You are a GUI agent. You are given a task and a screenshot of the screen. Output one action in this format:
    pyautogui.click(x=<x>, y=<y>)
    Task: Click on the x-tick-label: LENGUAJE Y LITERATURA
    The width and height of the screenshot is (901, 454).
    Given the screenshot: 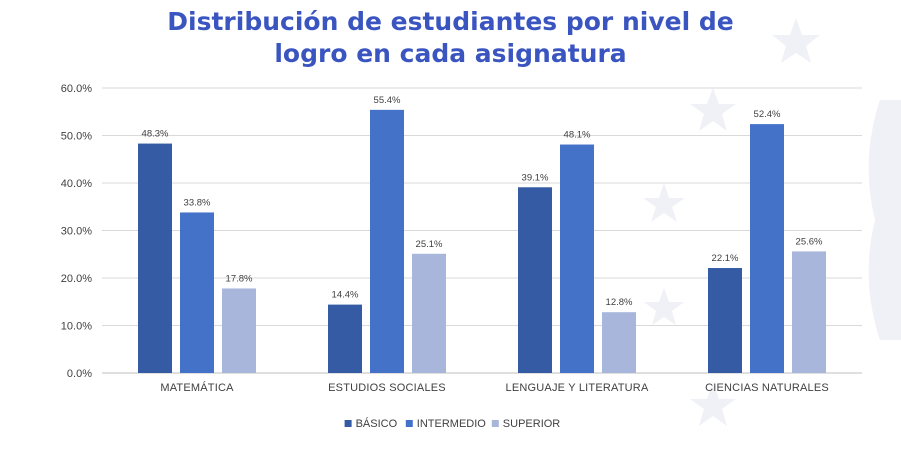 What is the action you would take?
    pyautogui.click(x=577, y=388)
    